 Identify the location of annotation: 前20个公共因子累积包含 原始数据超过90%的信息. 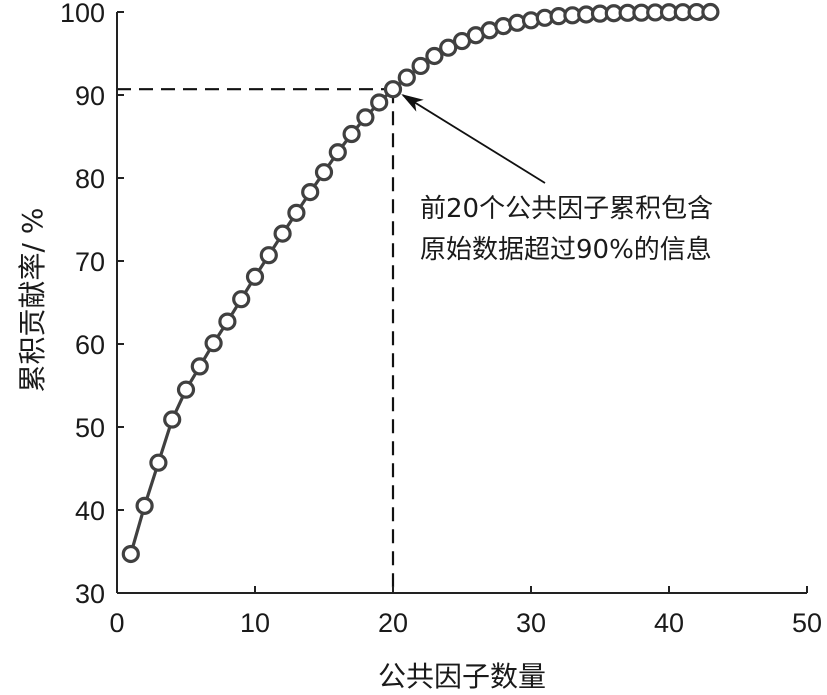
(557, 179).